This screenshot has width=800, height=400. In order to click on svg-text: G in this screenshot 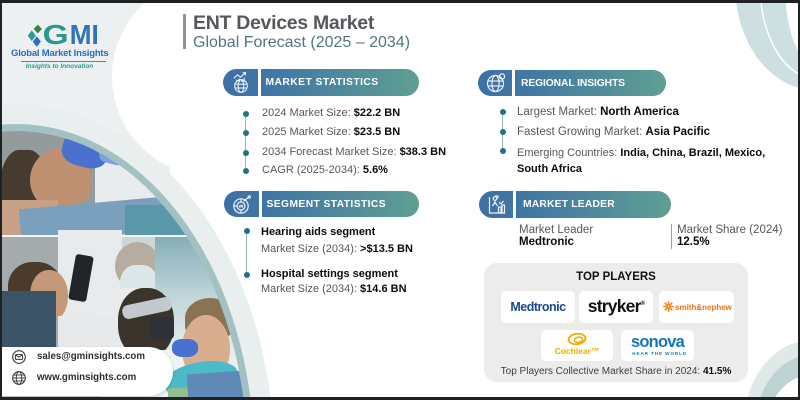, I will do `click(56, 36)`.